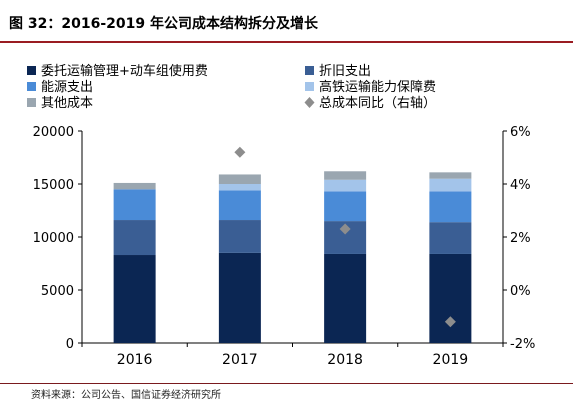  Describe the element at coordinates (53, 238) in the screenshot. I see `left-tick-label: 10000` at that location.